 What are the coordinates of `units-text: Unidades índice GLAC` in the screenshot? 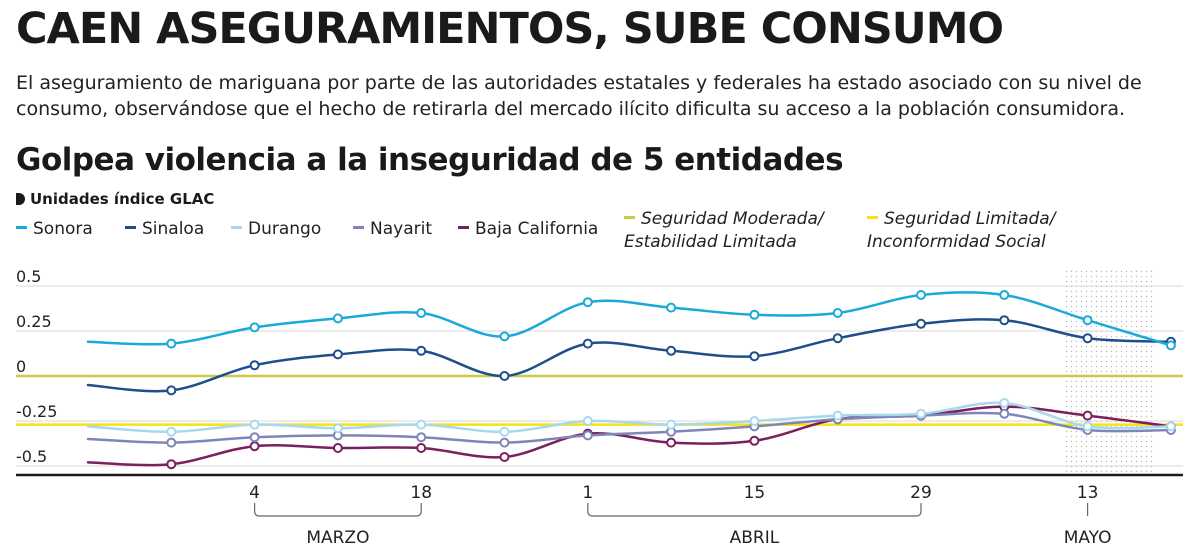 It's located at (122, 199).